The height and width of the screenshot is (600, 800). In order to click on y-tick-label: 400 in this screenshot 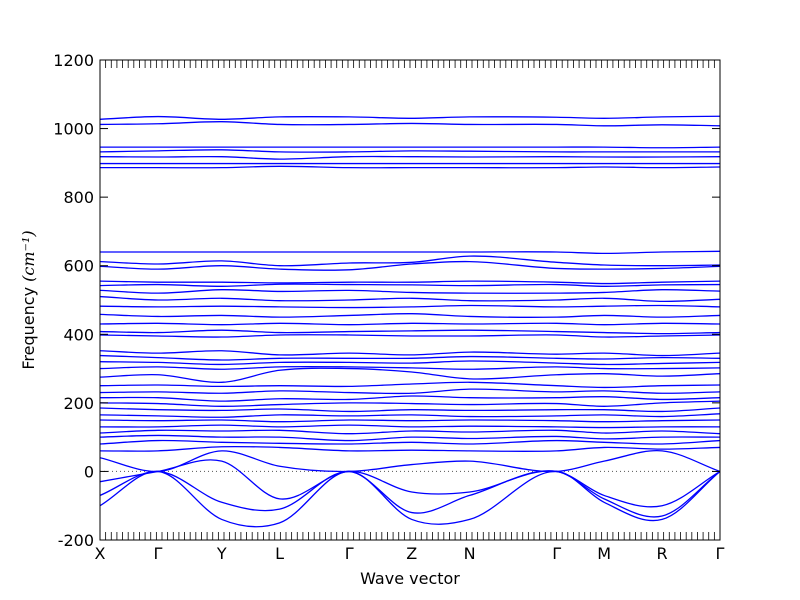, I will do `click(78, 334)`.